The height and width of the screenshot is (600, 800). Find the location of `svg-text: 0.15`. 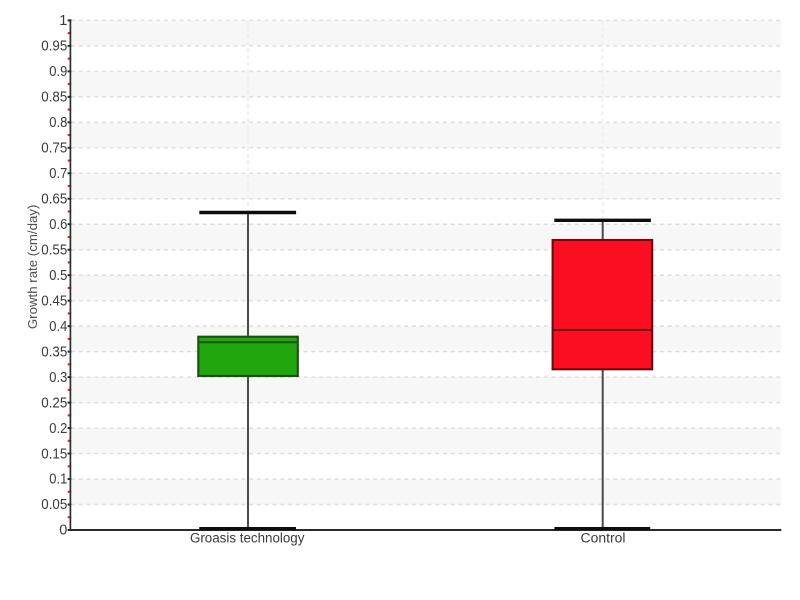

svg-text: 0.15 is located at coordinates (54, 454).